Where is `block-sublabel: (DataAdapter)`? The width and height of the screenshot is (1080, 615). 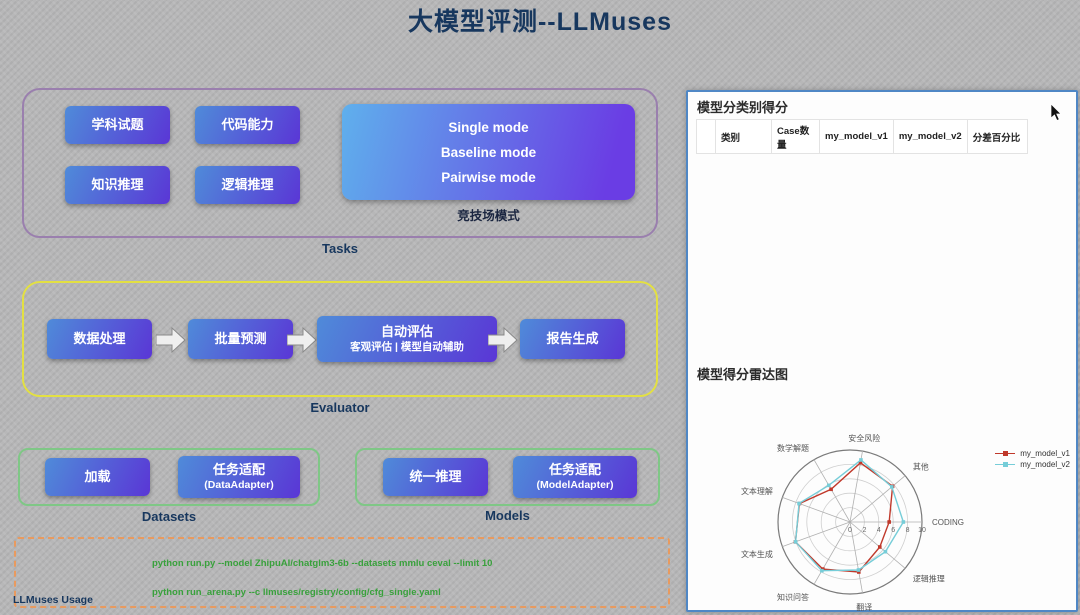 block-sublabel: (DataAdapter) is located at coordinates (239, 484).